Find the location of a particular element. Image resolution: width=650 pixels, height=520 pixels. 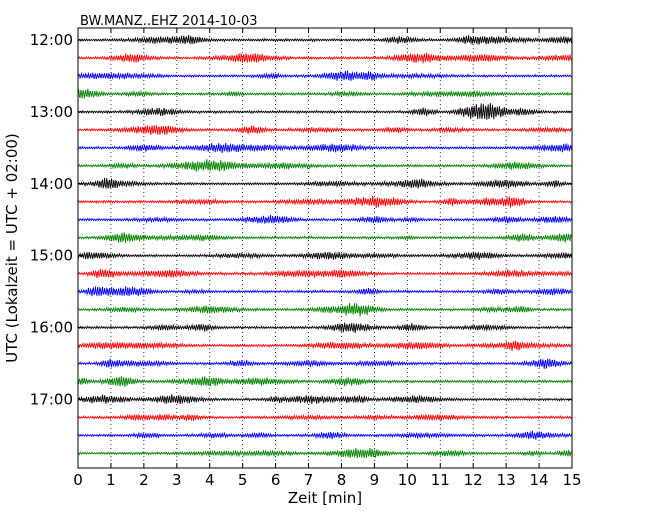

y-tick-label: 13:00 is located at coordinates (51, 112).